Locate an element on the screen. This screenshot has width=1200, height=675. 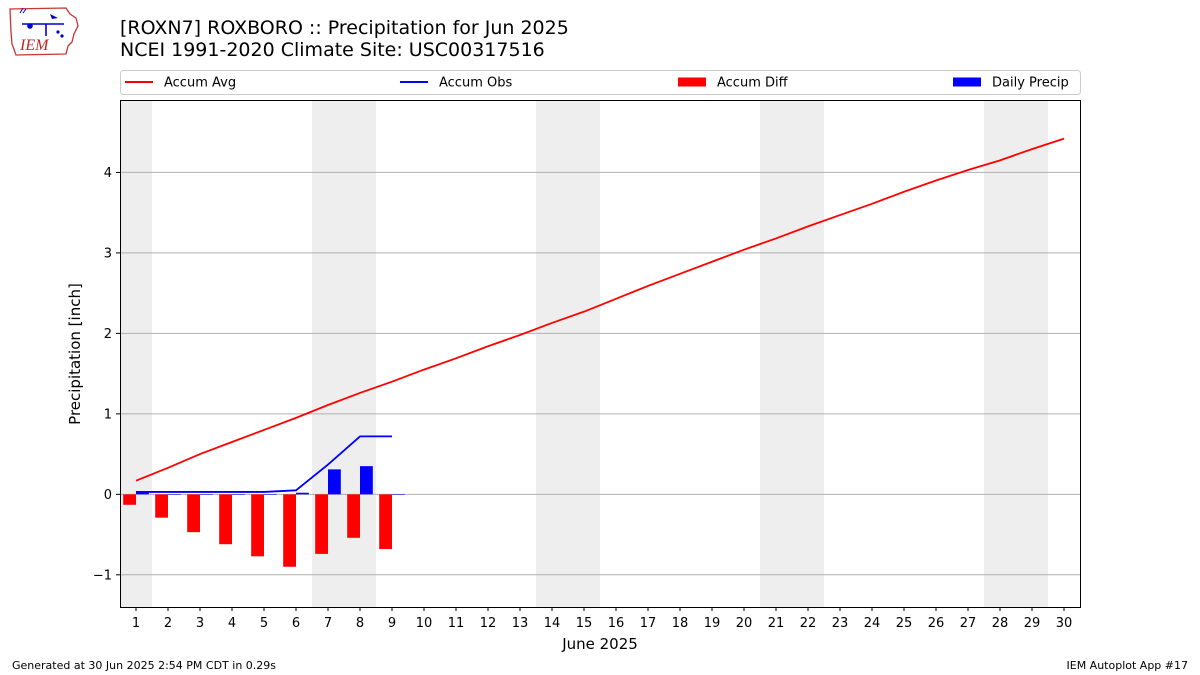
y-axis-label: Precipitation [inch] is located at coordinates (75, 354).